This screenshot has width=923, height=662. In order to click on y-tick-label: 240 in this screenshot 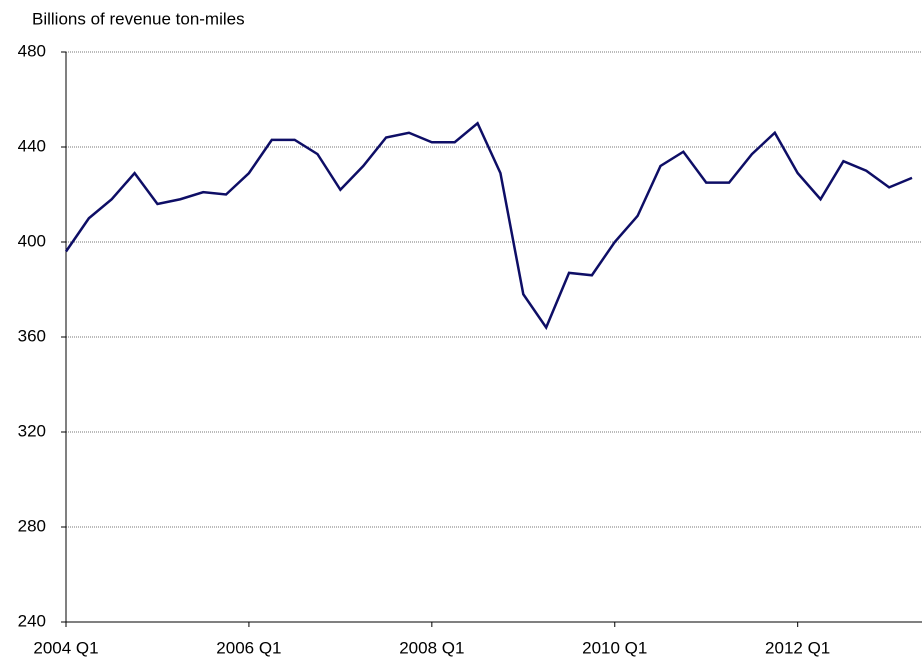, I will do `click(32, 620)`.